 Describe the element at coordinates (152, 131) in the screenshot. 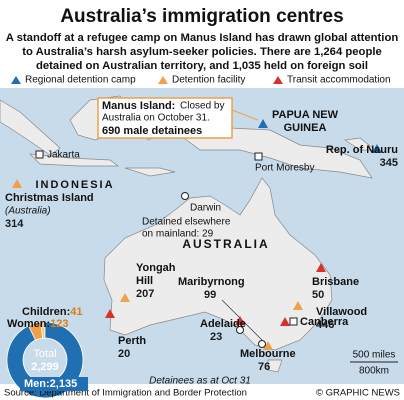

I see `callout-detainees: 690 male detainees` at that location.